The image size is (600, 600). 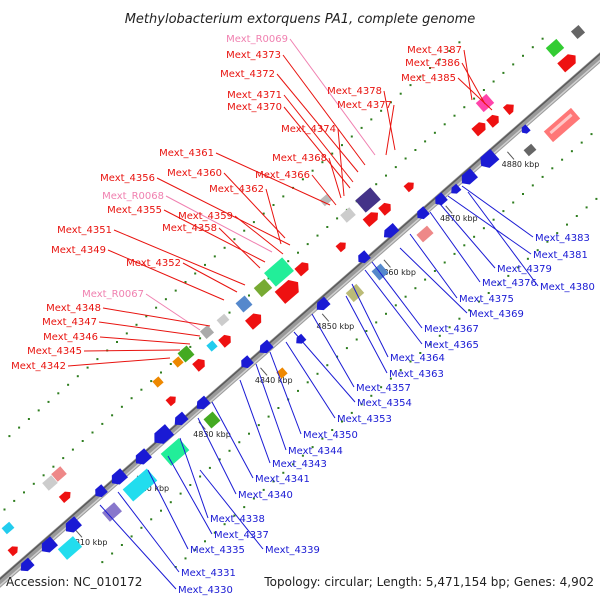 I want to click on gene-label-reverse: Mext_4343, so click(x=299, y=464).